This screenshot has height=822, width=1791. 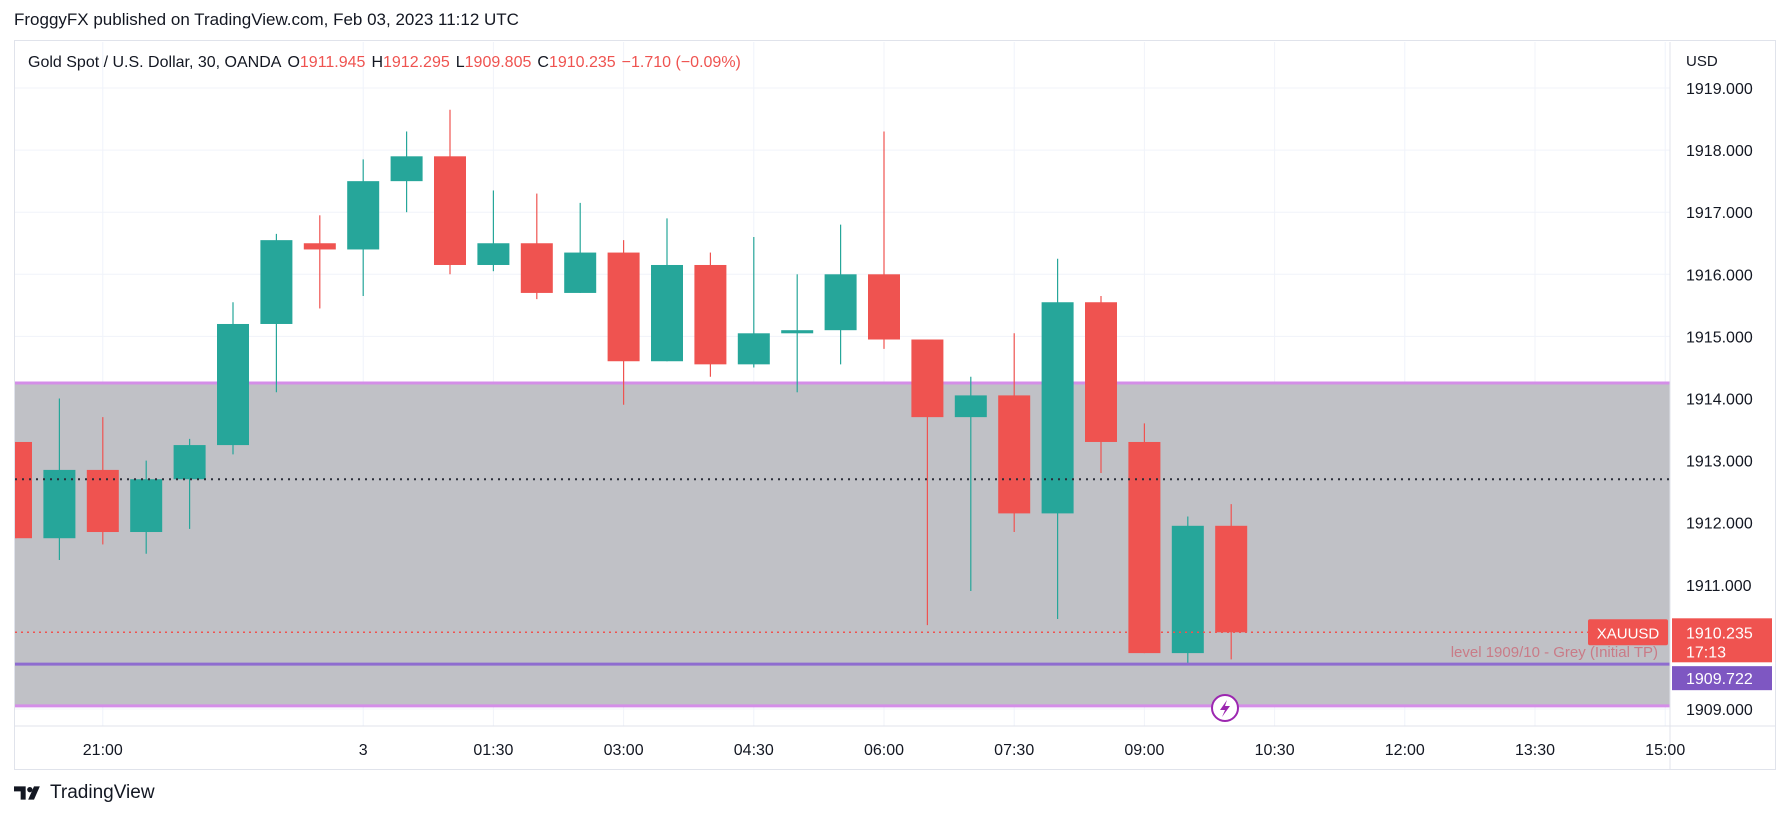 I want to click on x-tick-label: 3, so click(x=363, y=750).